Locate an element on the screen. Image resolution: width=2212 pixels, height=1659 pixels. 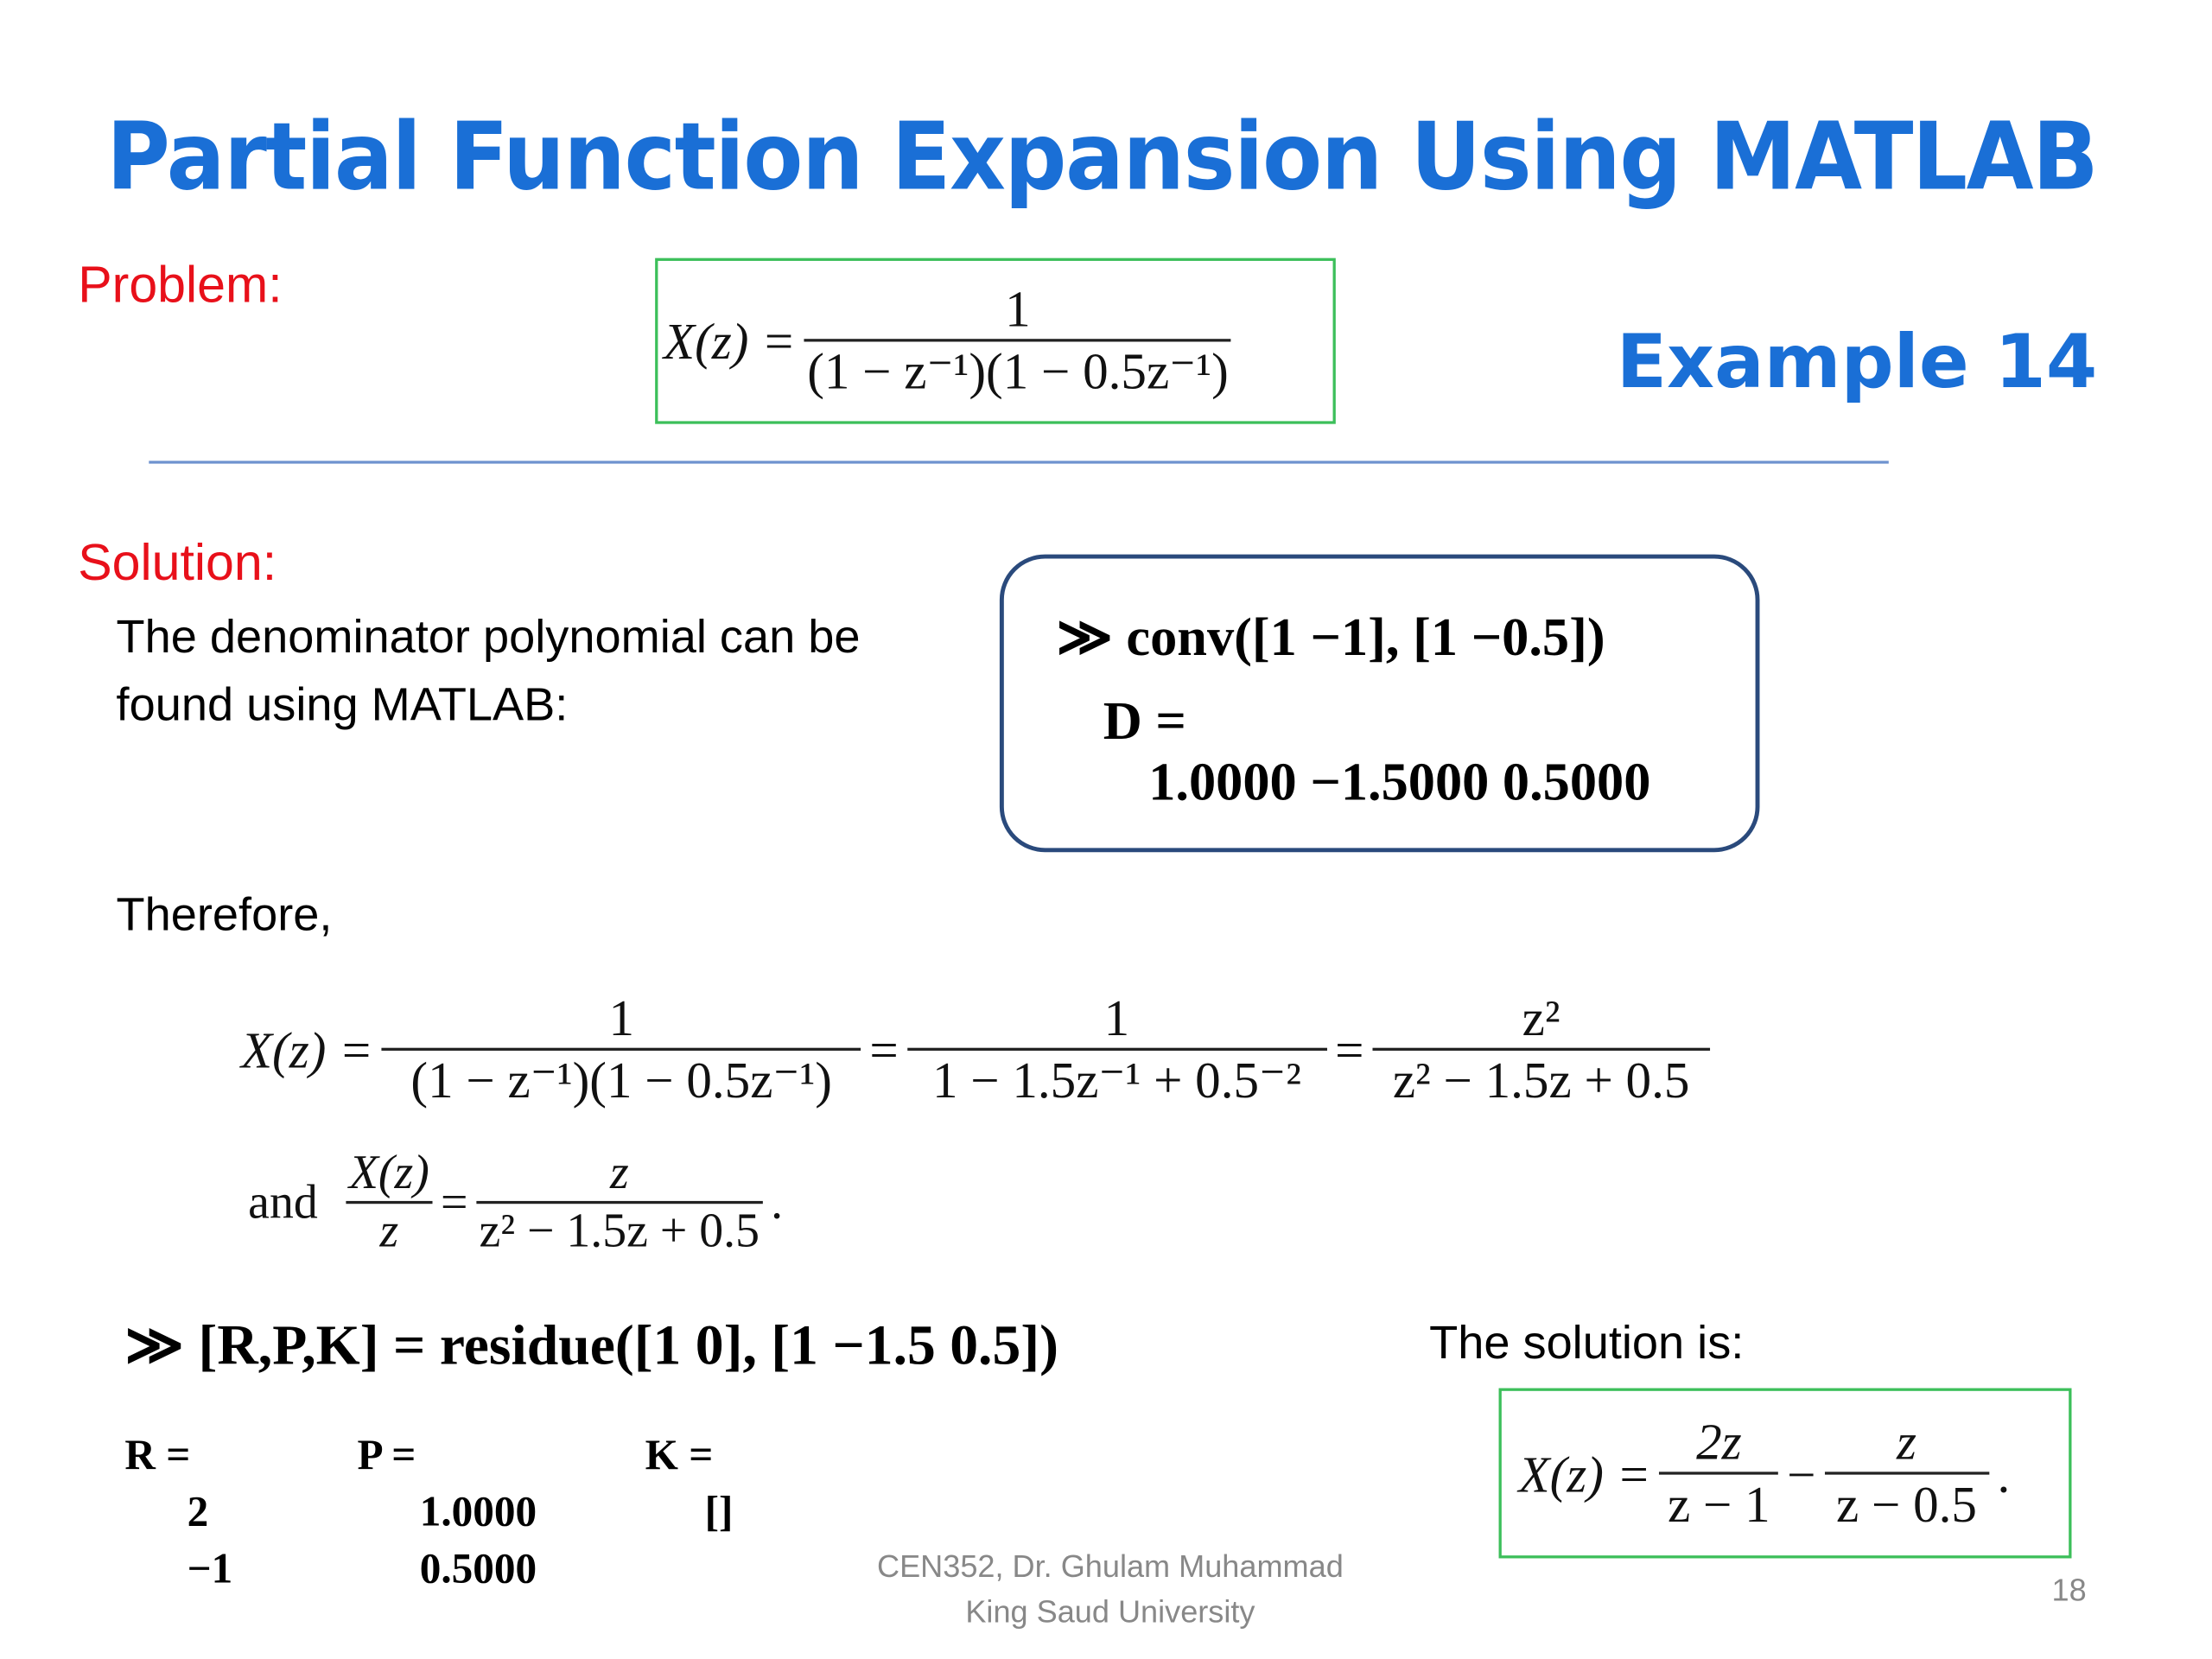
problem-label: Problem: is located at coordinates (180, 284).